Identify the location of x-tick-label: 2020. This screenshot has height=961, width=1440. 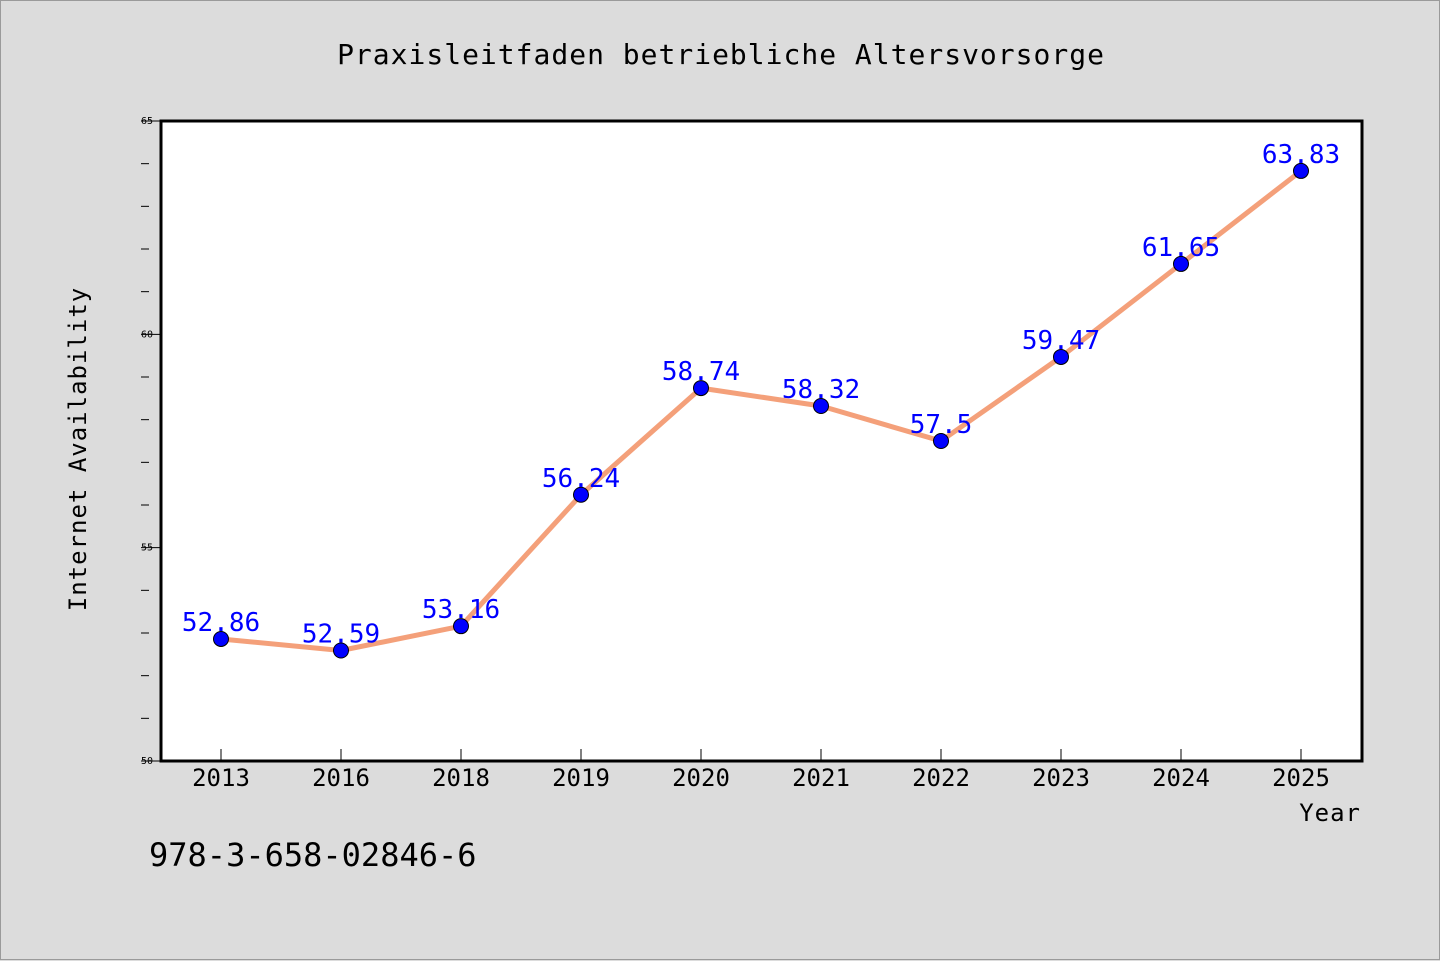
(701, 778).